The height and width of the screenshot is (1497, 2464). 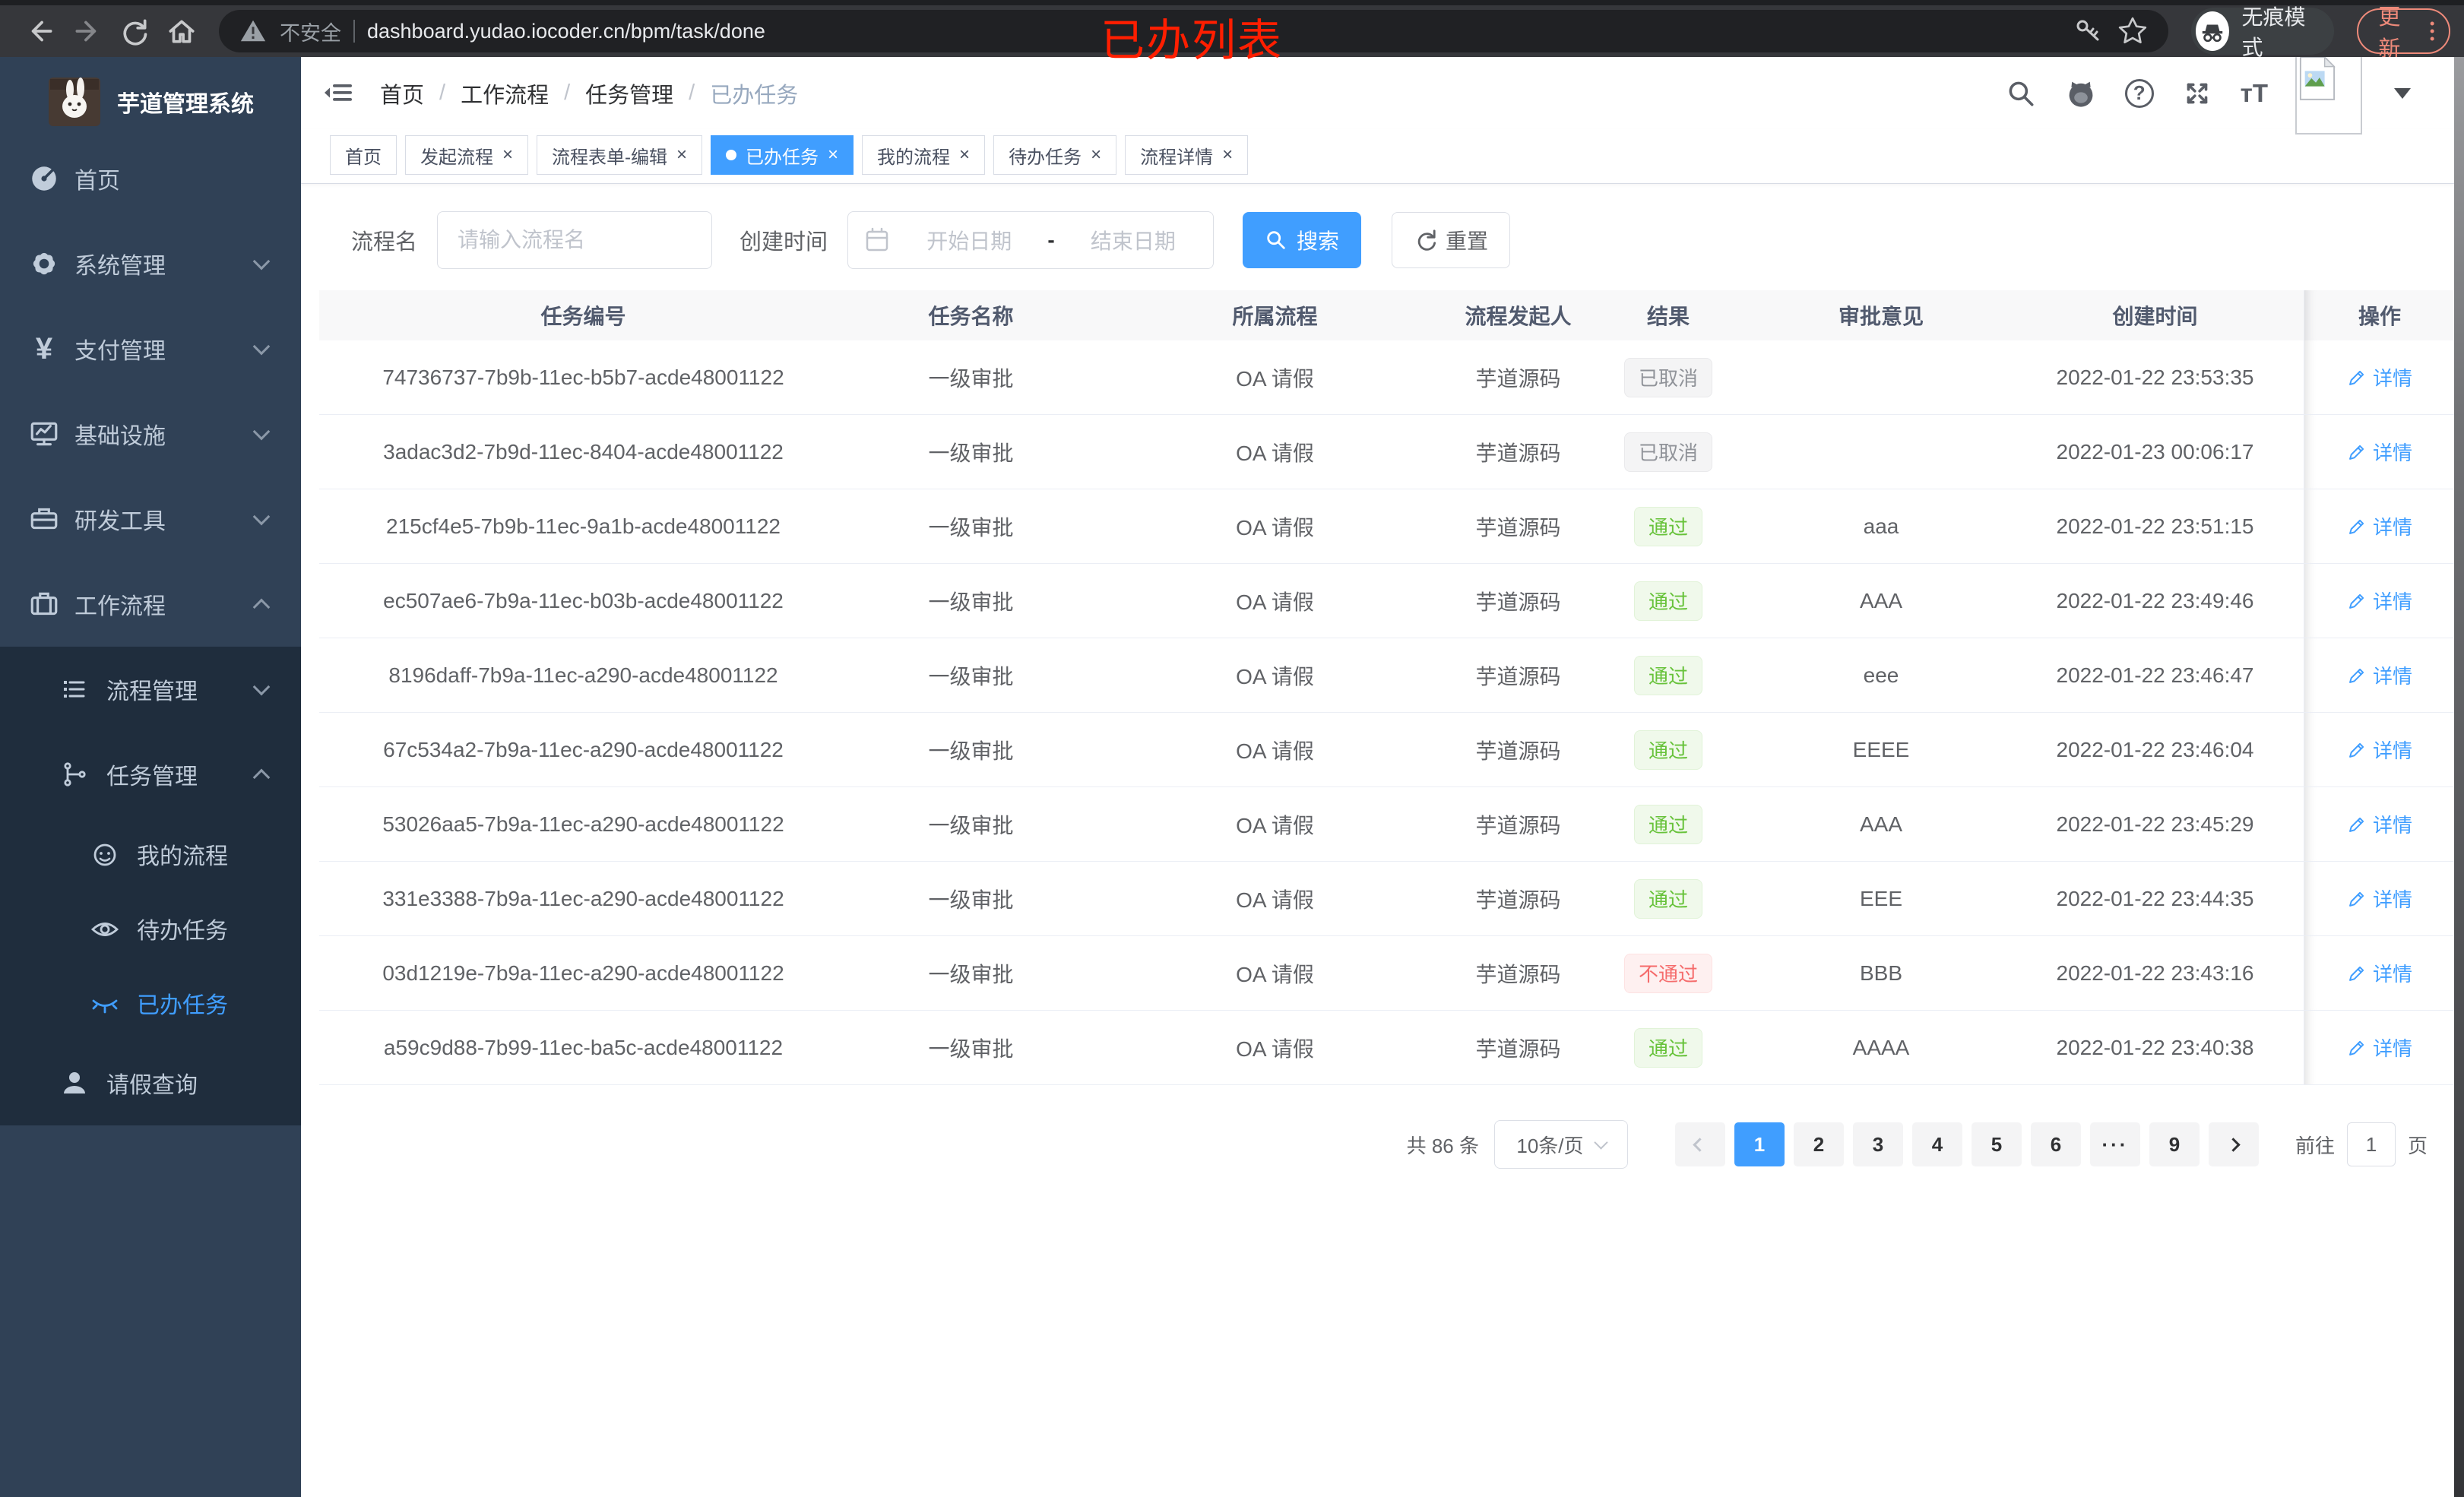 I want to click on page-button-1: 1, so click(x=1760, y=1144).